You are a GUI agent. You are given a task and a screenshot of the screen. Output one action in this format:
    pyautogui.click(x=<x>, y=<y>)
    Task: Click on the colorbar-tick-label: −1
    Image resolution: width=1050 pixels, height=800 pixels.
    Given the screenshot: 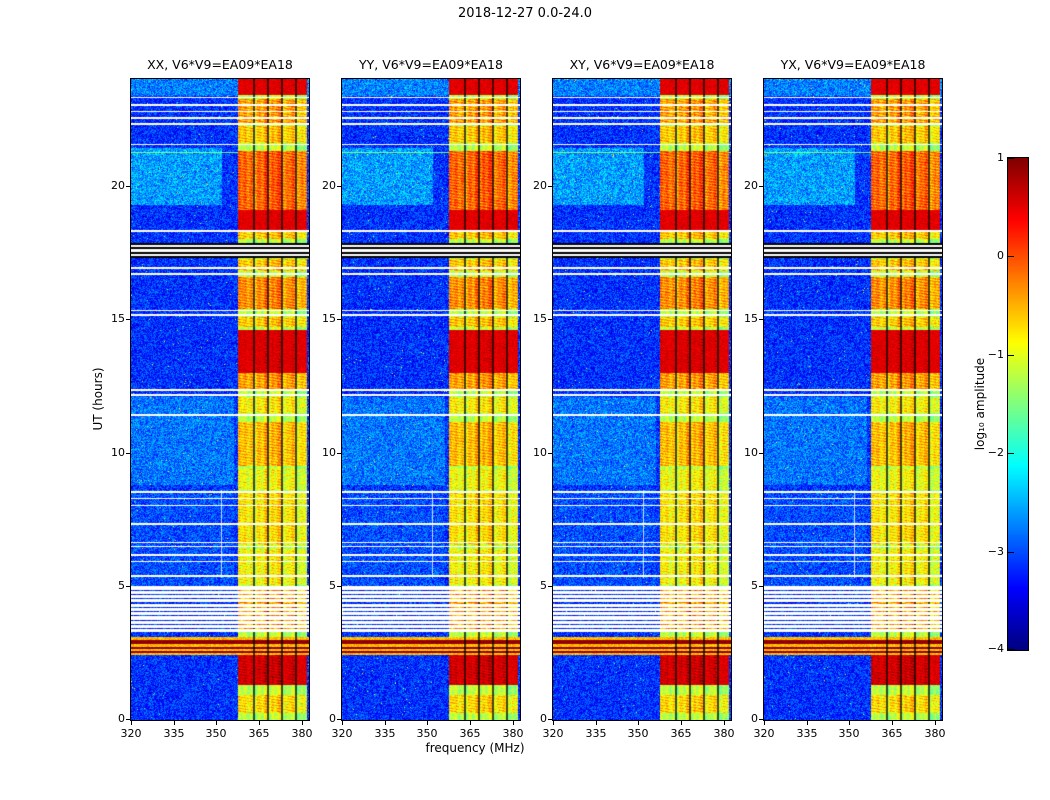 What is the action you would take?
    pyautogui.click(x=995, y=354)
    